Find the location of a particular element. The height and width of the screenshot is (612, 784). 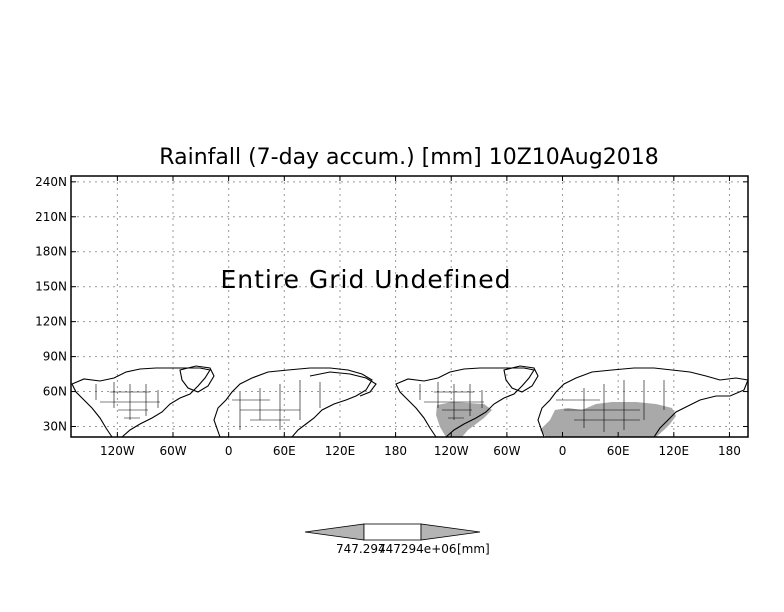

lat-tick-label: 150N is located at coordinates (51, 287).